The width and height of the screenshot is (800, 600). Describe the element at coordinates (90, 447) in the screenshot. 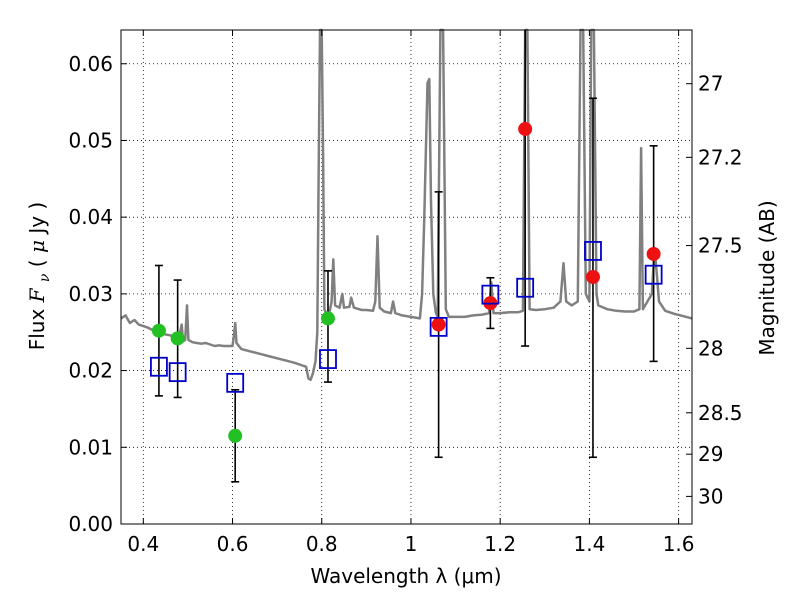

I see `y-tick-label: 0.01` at that location.